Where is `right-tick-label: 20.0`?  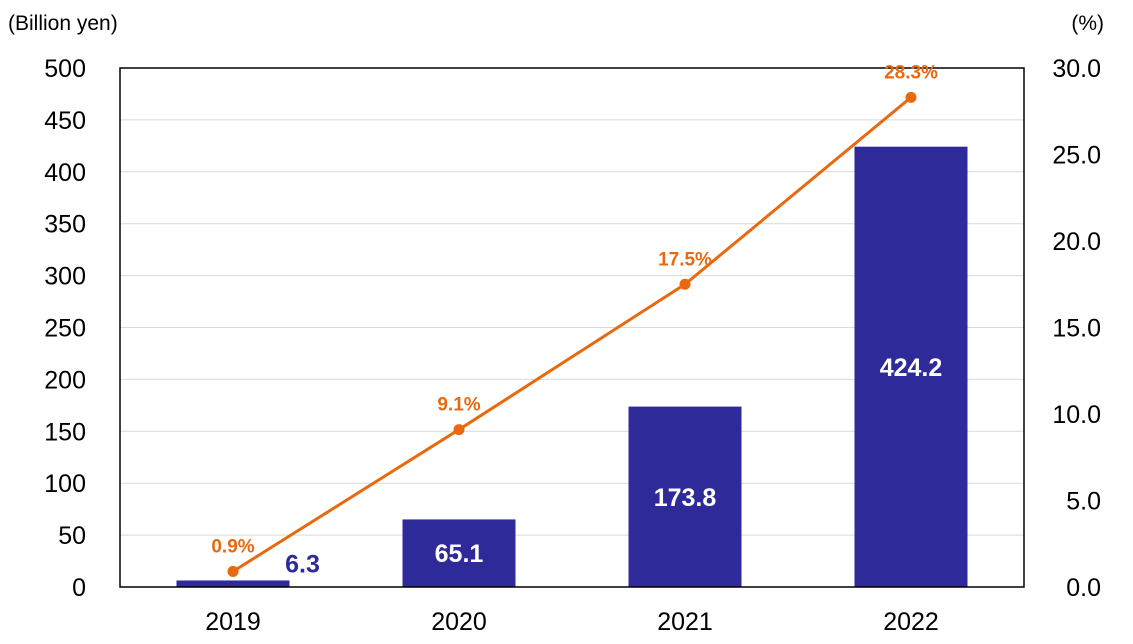 right-tick-label: 20.0 is located at coordinates (1076, 242).